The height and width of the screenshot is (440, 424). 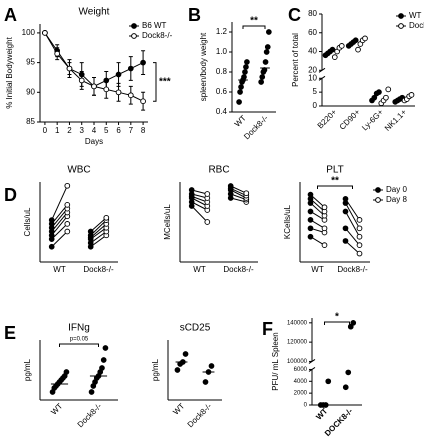 What do you see at coordinates (94, 130) in the screenshot?
I see `x-tick-label: 4` at bounding box center [94, 130].